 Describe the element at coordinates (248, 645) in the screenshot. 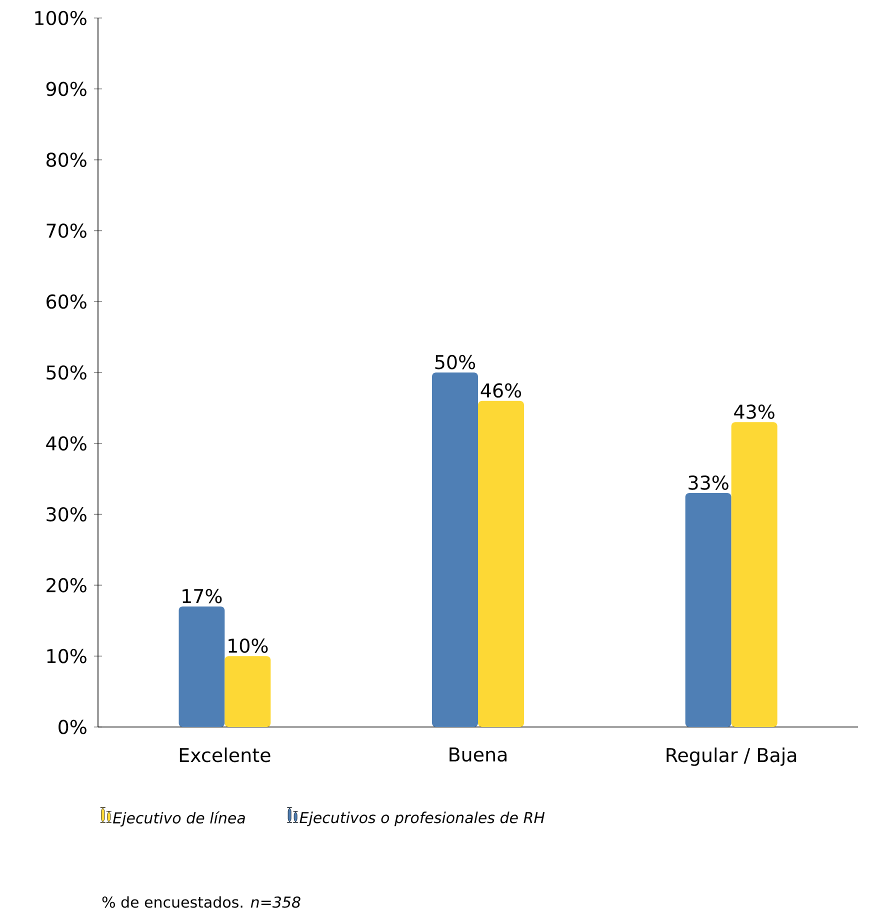

I see `data-label: 10%` at that location.